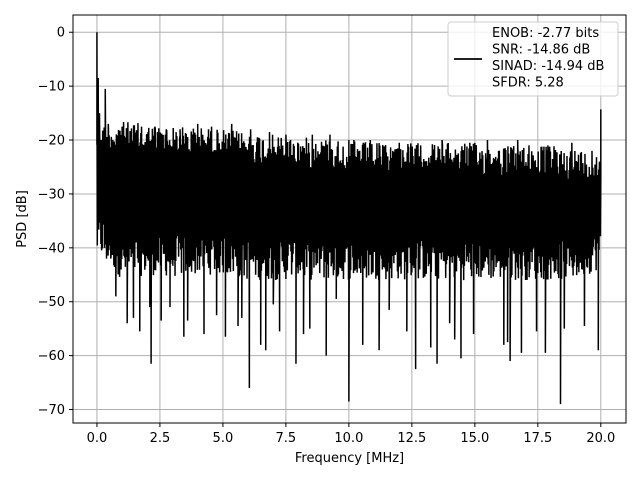 This screenshot has height=480, width=640. Describe the element at coordinates (548, 66) in the screenshot. I see `legend-sinad: SINAD: -14.94 dB` at that location.